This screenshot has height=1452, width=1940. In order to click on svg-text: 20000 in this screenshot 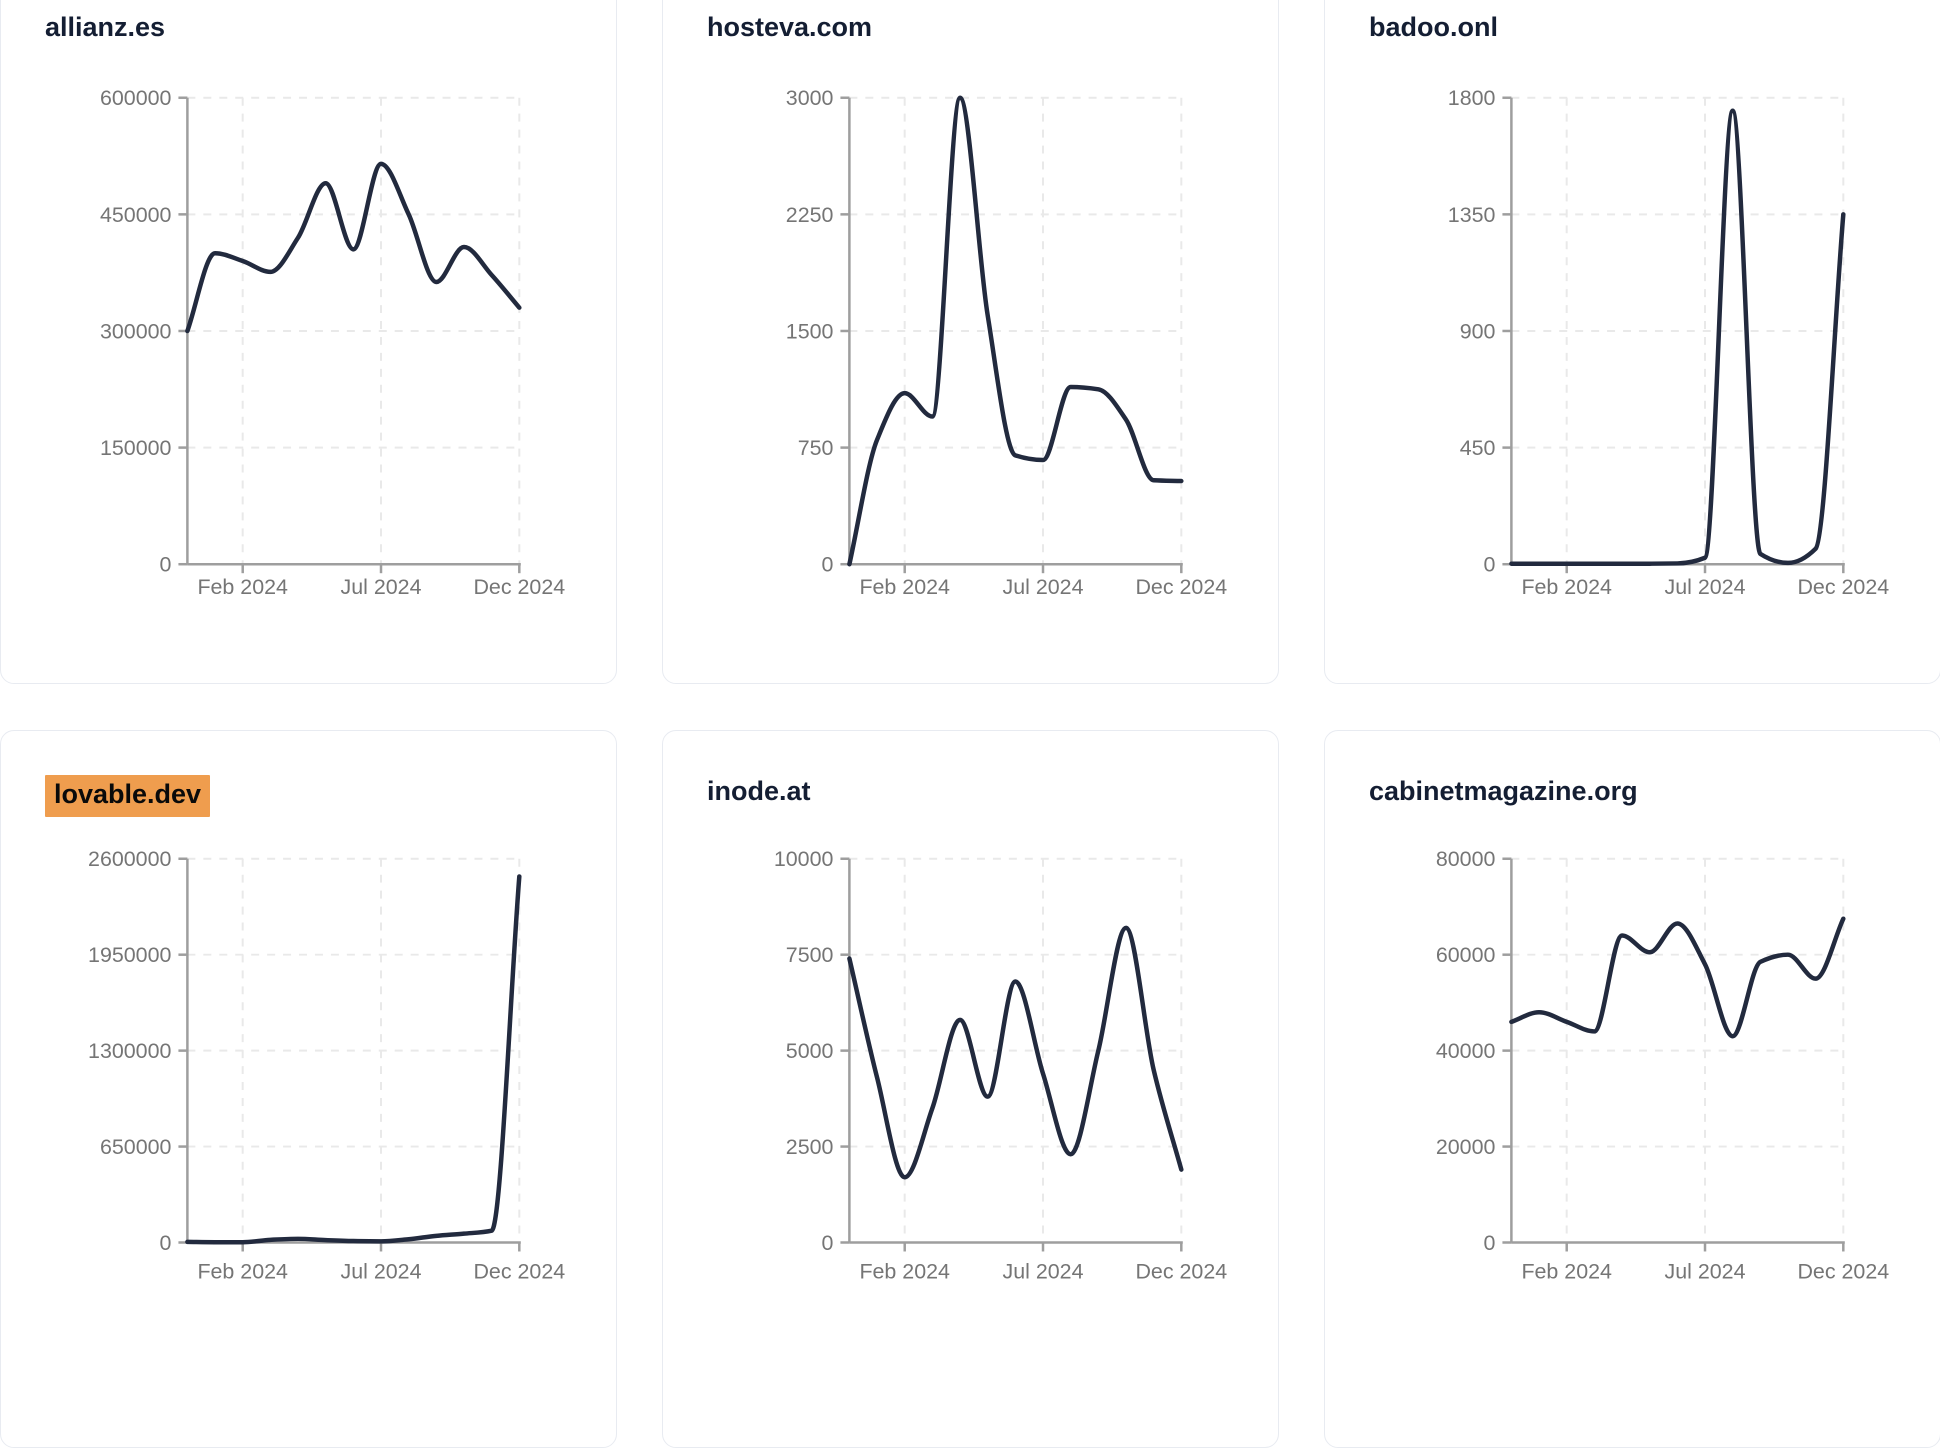, I will do `click(1466, 1147)`.